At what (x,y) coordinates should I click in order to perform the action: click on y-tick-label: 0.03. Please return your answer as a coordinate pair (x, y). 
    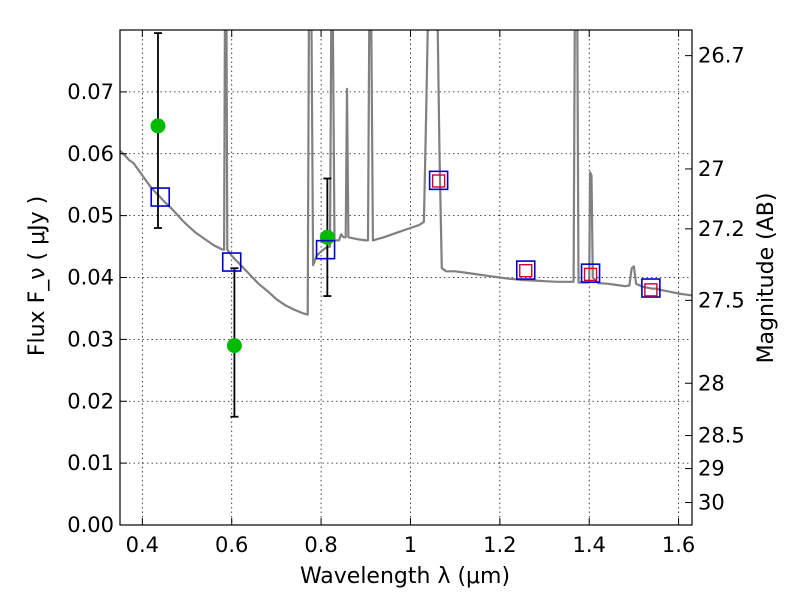
    Looking at the image, I should click on (90, 339).